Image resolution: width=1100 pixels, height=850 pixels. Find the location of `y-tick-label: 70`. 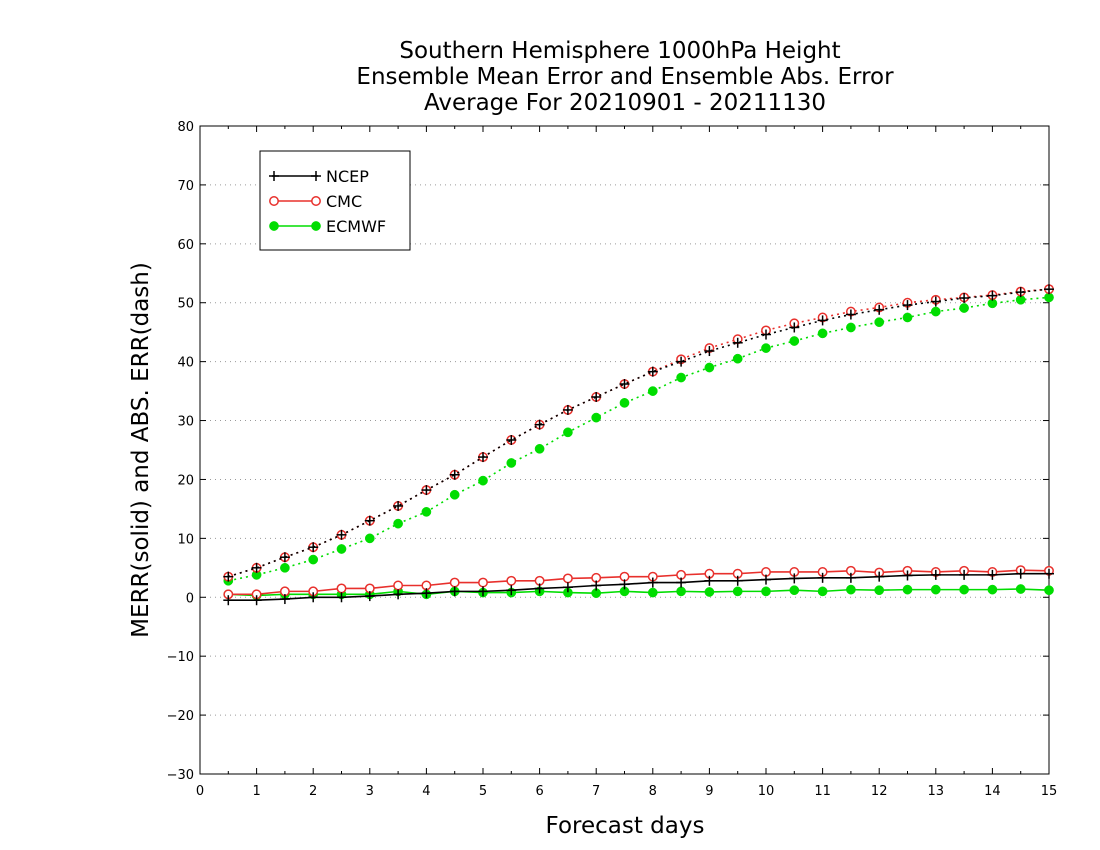

y-tick-label: 70 is located at coordinates (185, 186).